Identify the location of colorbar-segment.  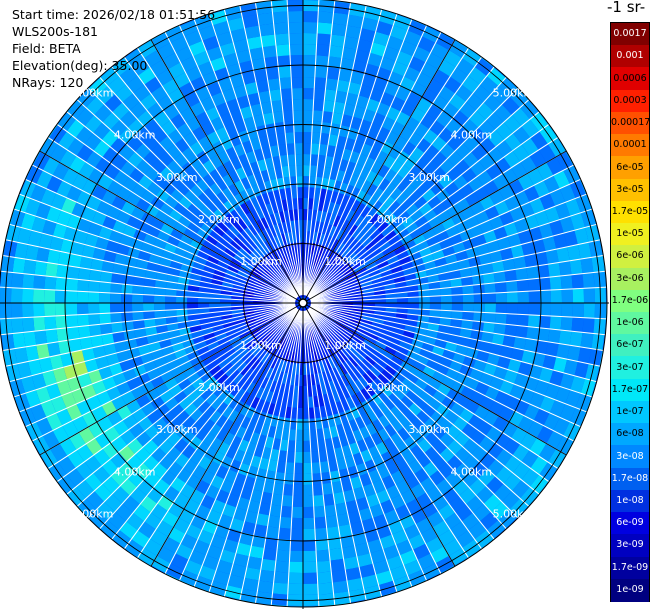
(630, 368).